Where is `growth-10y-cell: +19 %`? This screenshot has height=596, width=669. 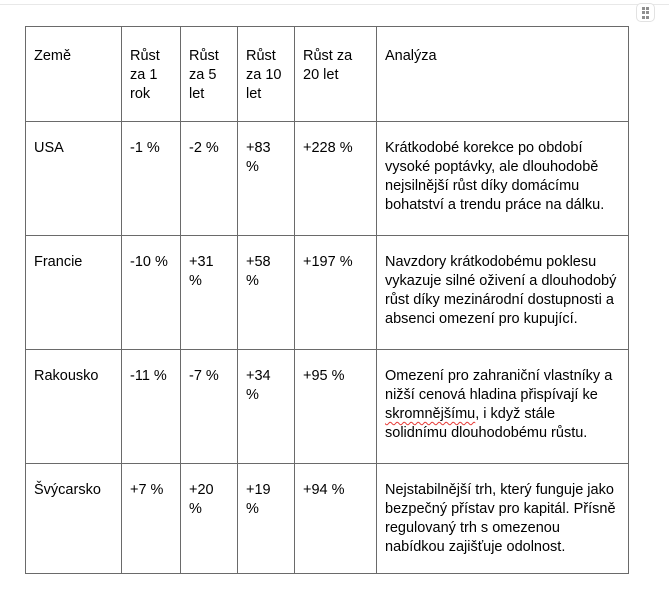 growth-10y-cell: +19 % is located at coordinates (266, 518).